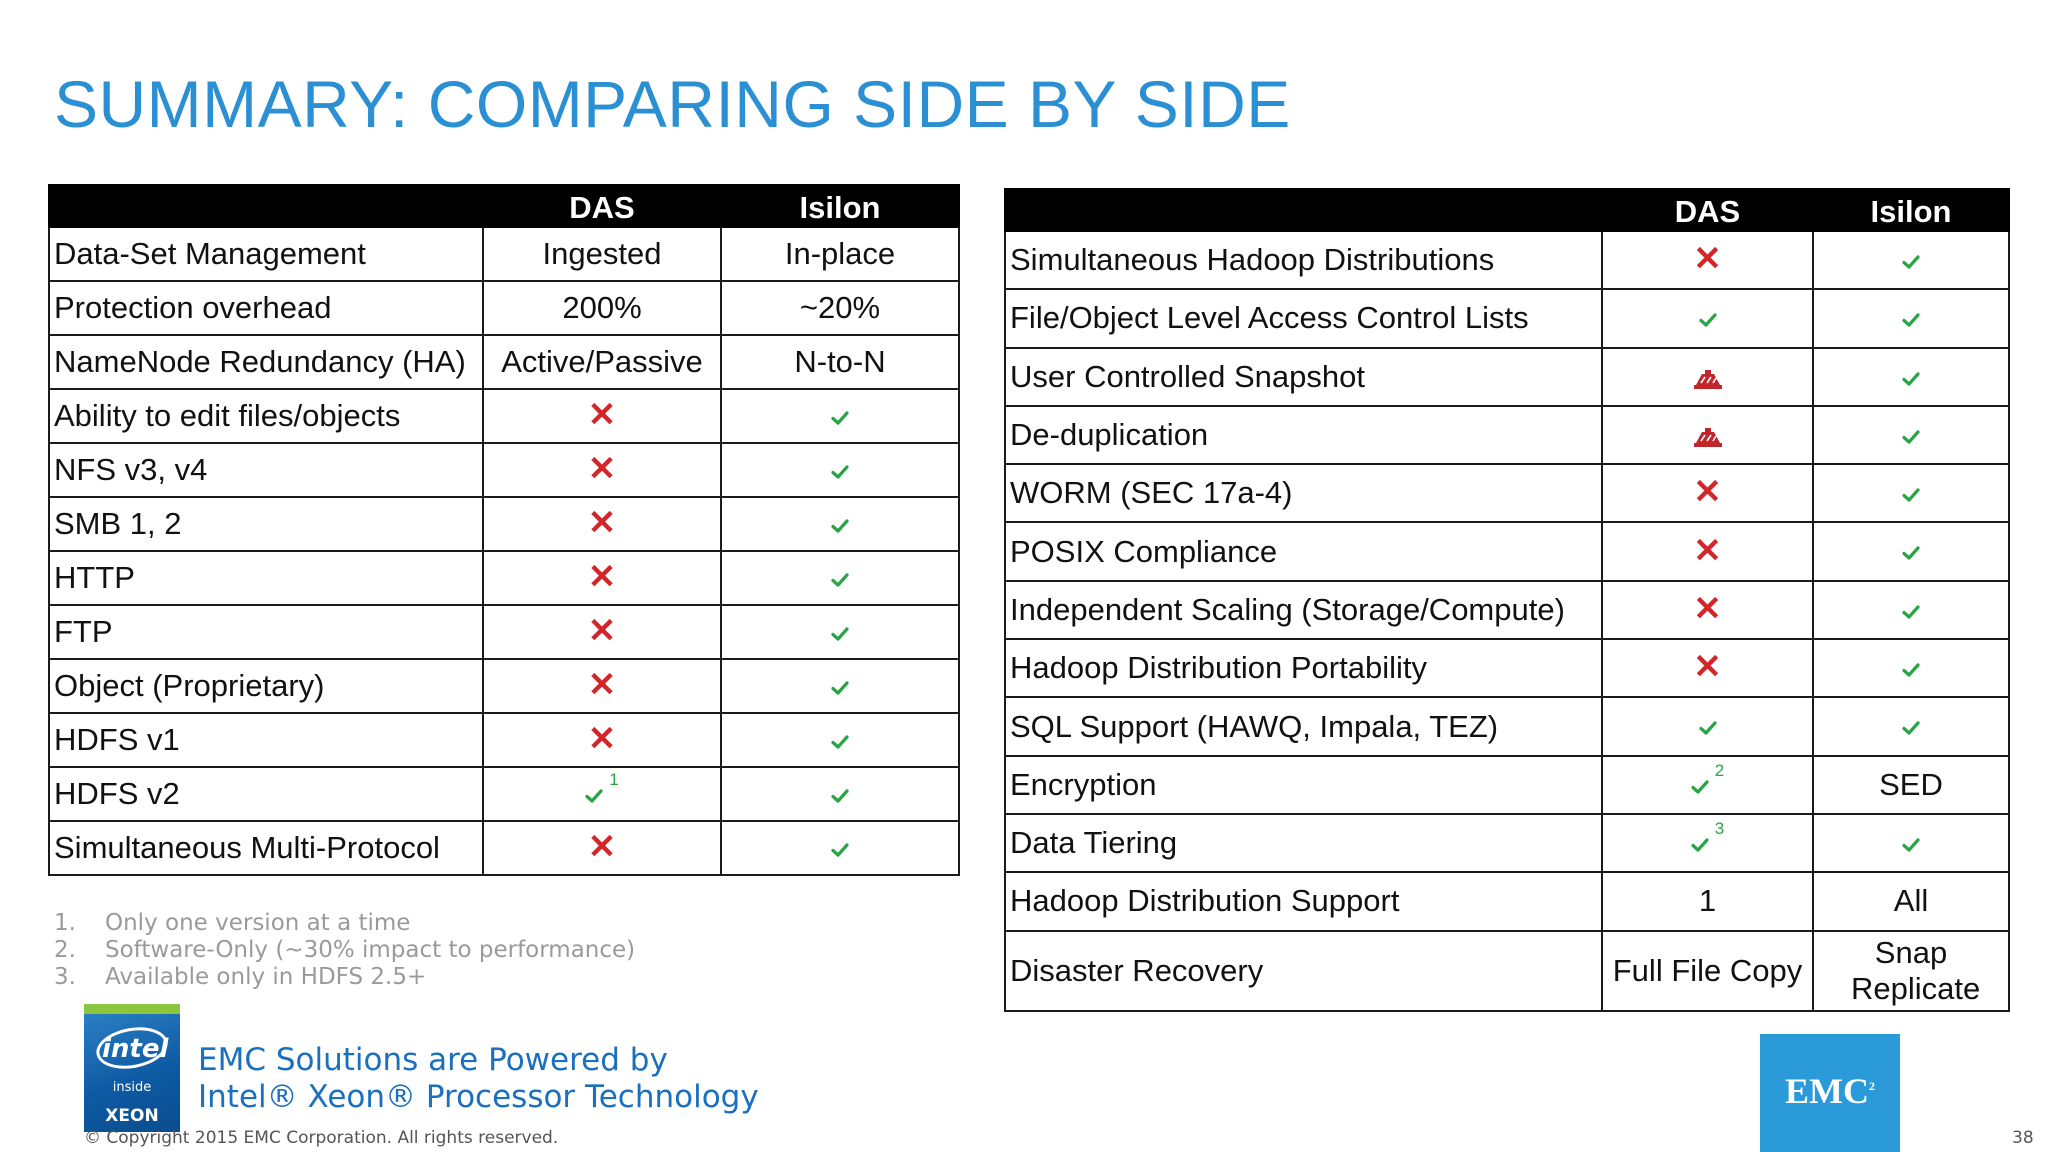 The height and width of the screenshot is (1152, 2048). I want to click on under-construction-icon, so click(1707, 437).